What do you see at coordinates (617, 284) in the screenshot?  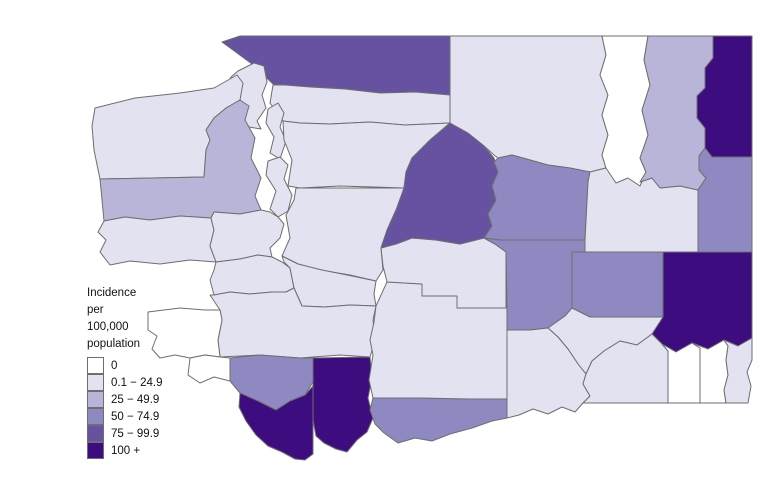 I see `county-adams` at bounding box center [617, 284].